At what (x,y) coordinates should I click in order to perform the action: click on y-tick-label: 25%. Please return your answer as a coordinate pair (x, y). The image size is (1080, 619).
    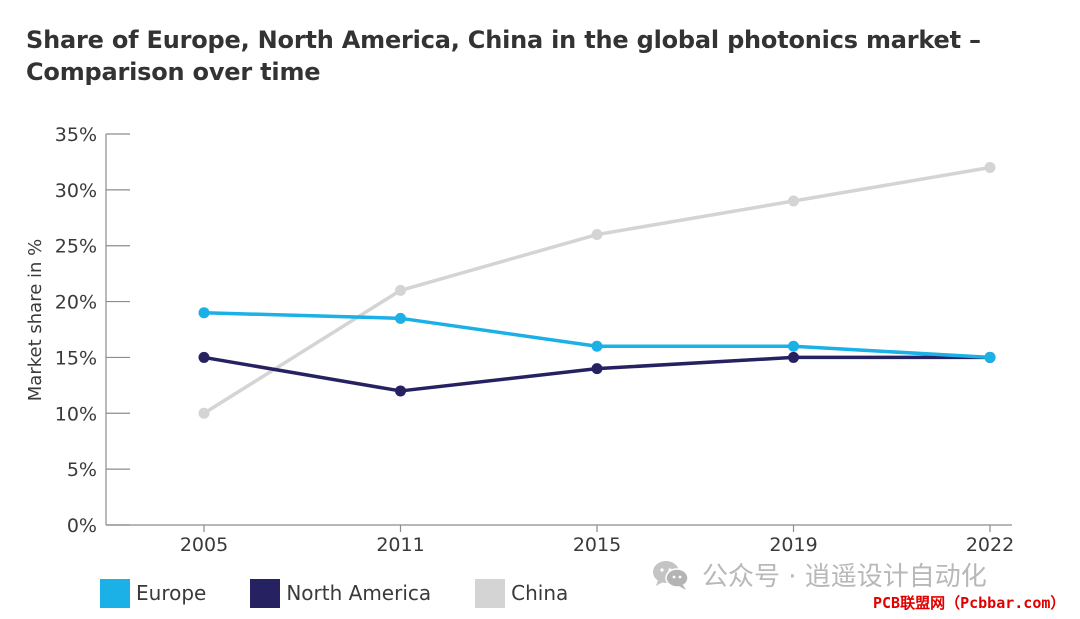
    Looking at the image, I should click on (76, 247).